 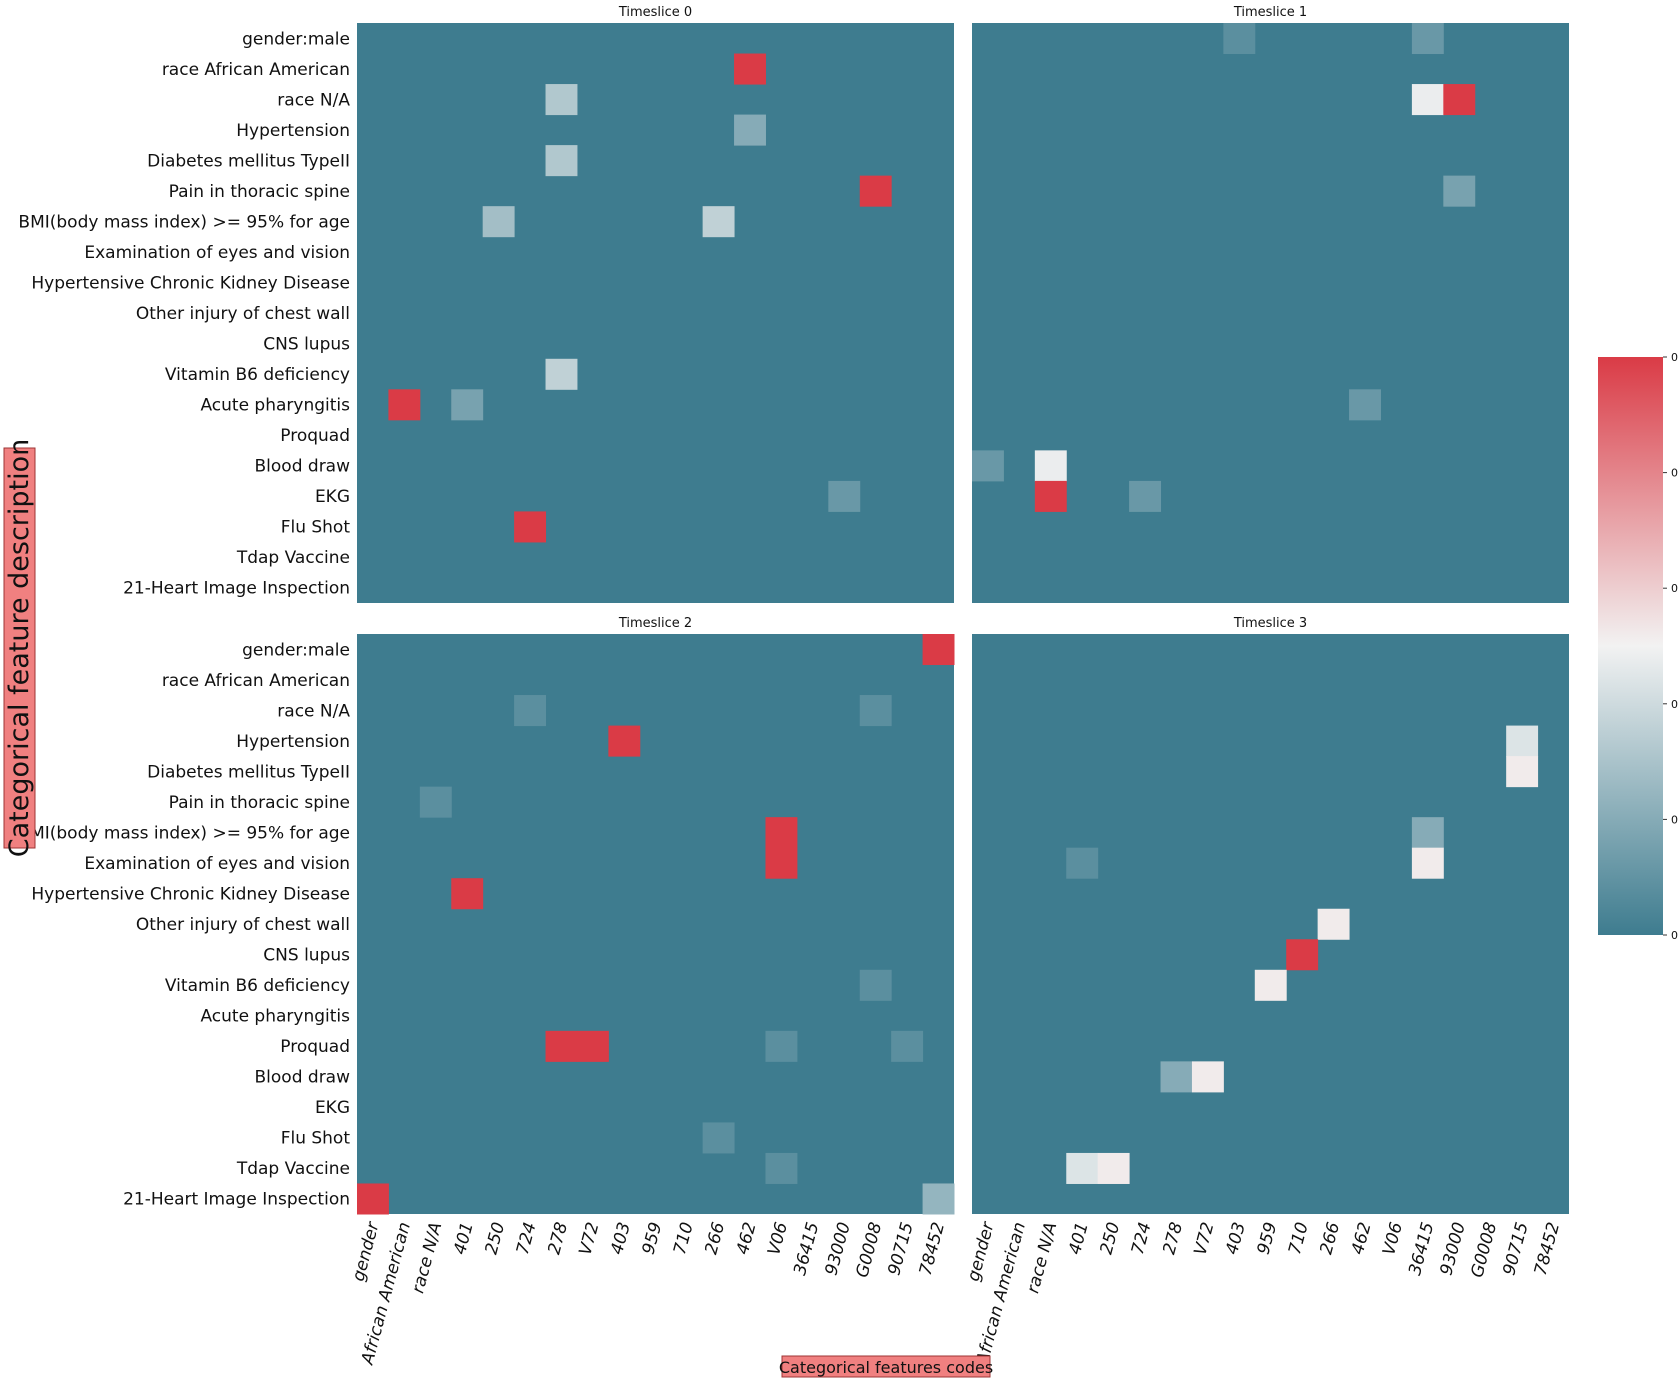 What do you see at coordinates (655, 623) in the screenshot?
I see `panel-title: Timeslice 2` at bounding box center [655, 623].